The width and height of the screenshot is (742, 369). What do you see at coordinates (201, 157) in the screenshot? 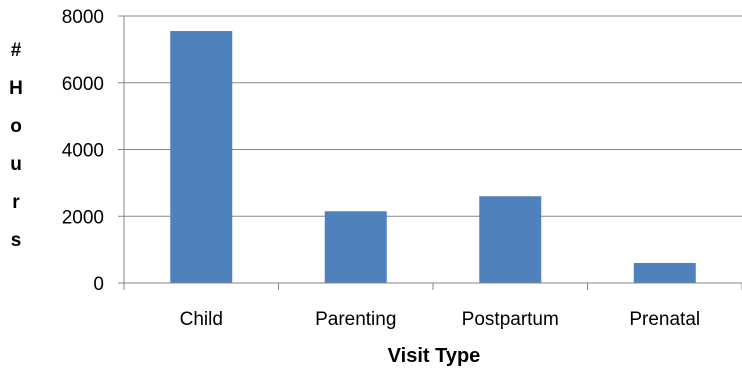
I see `bar-child` at bounding box center [201, 157].